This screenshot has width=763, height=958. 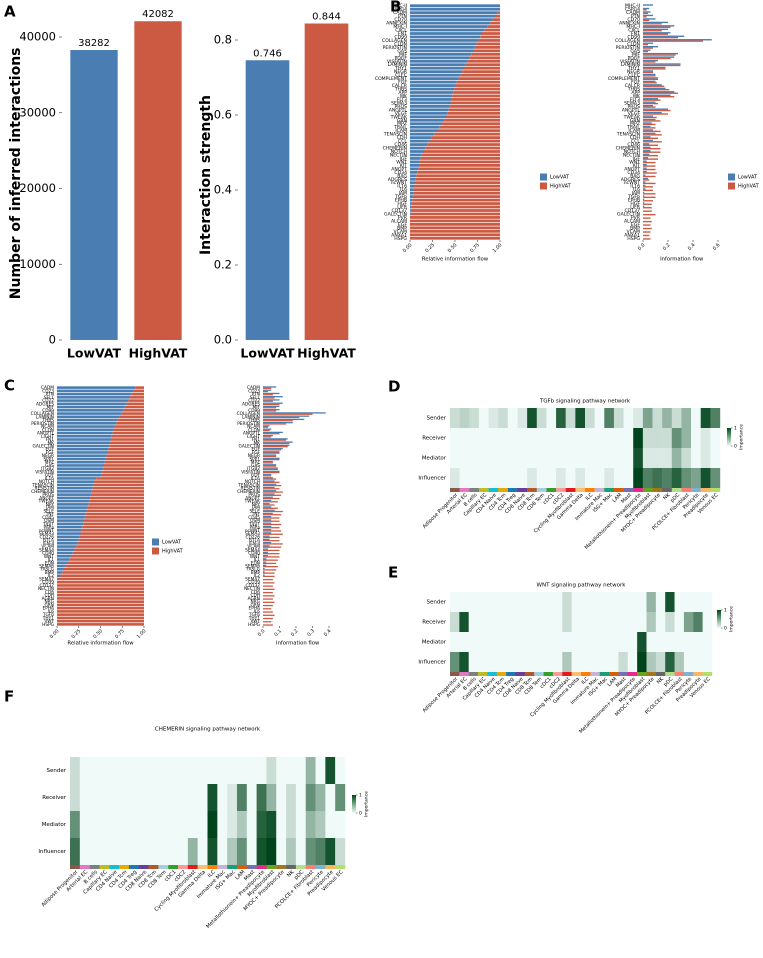 What do you see at coordinates (208, 730) in the screenshot?
I see `chart-title: CHEMERIN signaling pathway network` at bounding box center [208, 730].